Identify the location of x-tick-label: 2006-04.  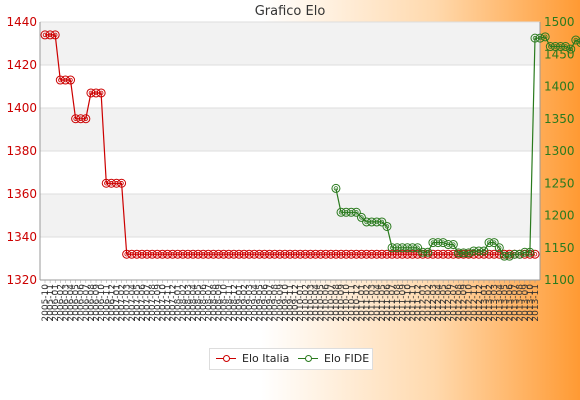
(72, 303).